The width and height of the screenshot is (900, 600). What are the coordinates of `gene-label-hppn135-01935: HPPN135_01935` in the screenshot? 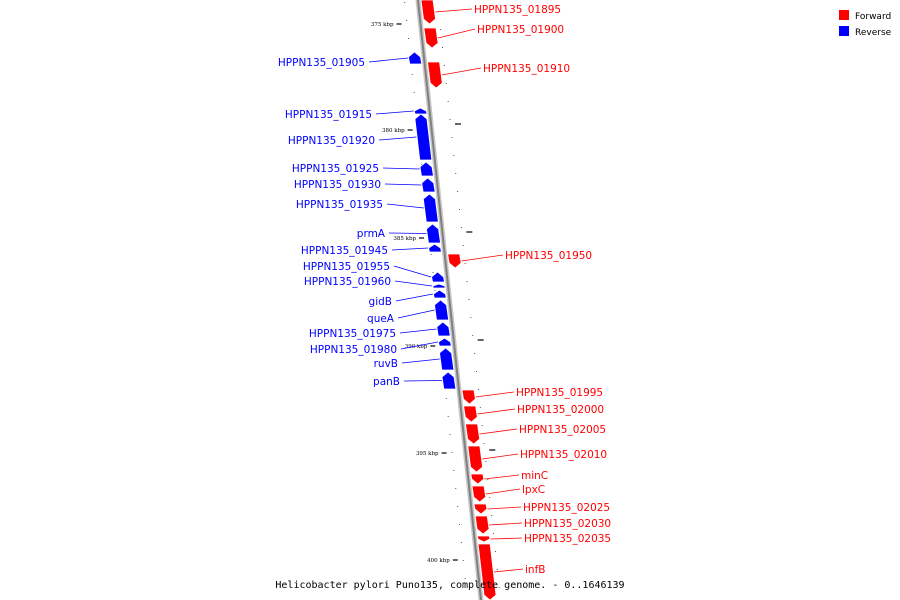 It's located at (339, 205).